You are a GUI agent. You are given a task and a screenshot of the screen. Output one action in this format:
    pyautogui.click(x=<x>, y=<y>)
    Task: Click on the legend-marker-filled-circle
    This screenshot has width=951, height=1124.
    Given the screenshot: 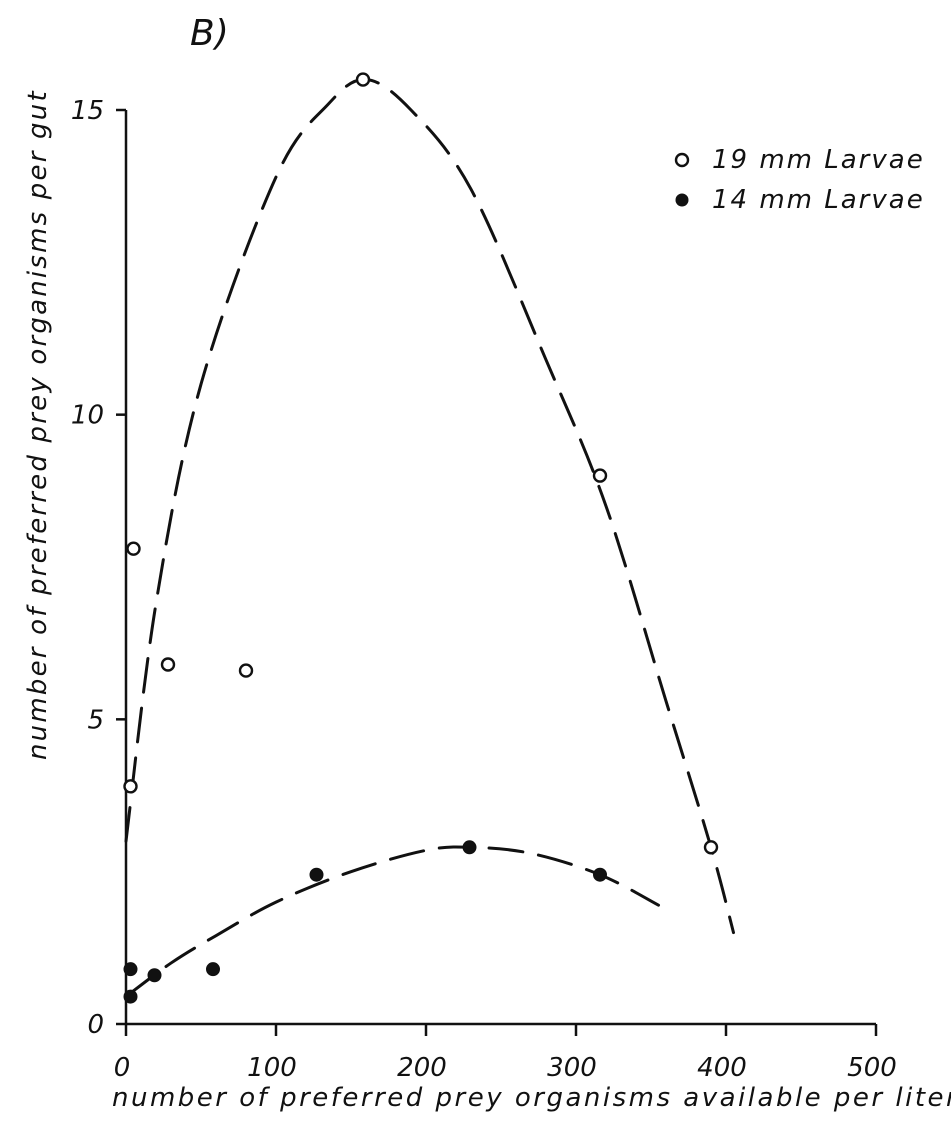 What is the action you would take?
    pyautogui.click(x=682, y=200)
    